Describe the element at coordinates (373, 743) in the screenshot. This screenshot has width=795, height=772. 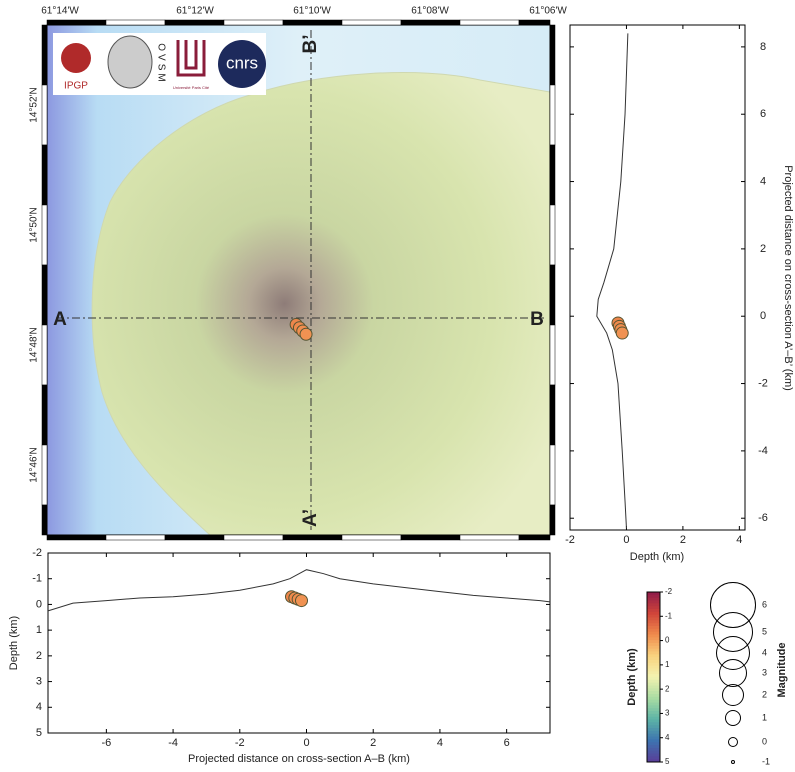
I see `x-tick-label: 2` at that location.